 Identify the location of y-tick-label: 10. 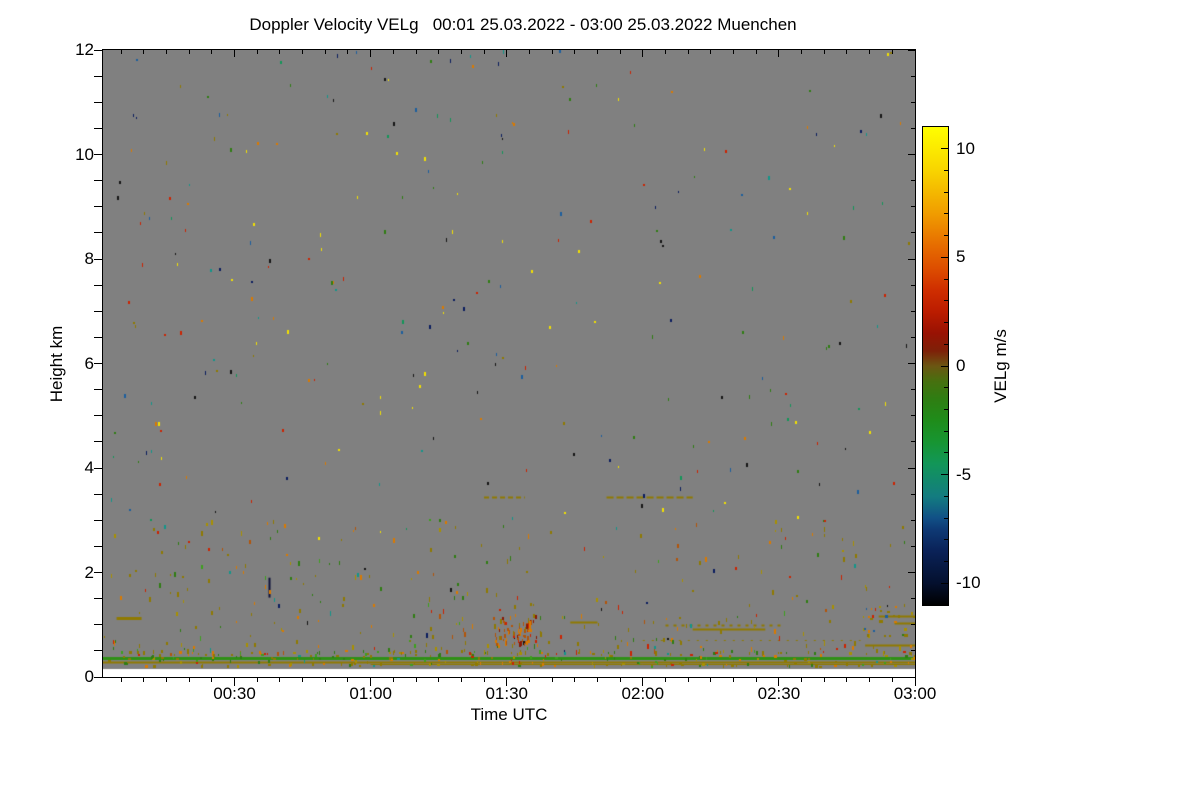
(84, 154).